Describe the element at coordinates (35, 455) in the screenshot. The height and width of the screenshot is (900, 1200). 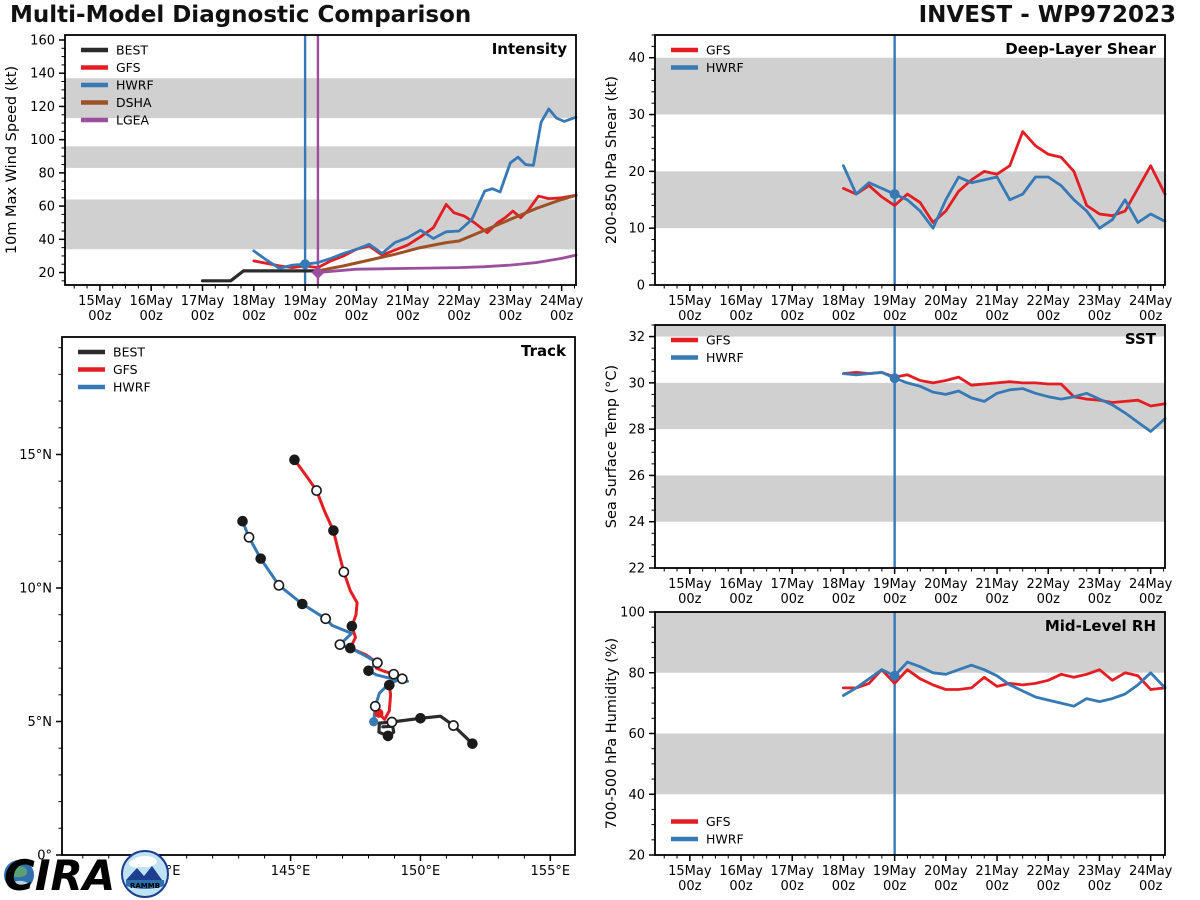
I see `svg-text: 15°N` at that location.